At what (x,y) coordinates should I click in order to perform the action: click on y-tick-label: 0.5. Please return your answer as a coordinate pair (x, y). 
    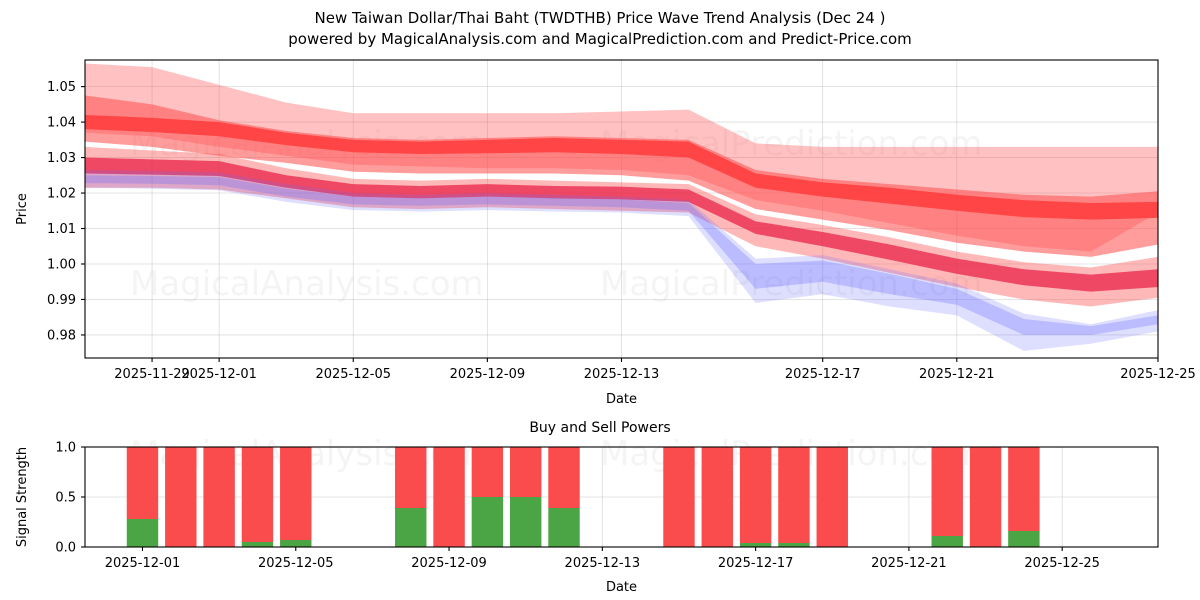
    Looking at the image, I should click on (65, 498).